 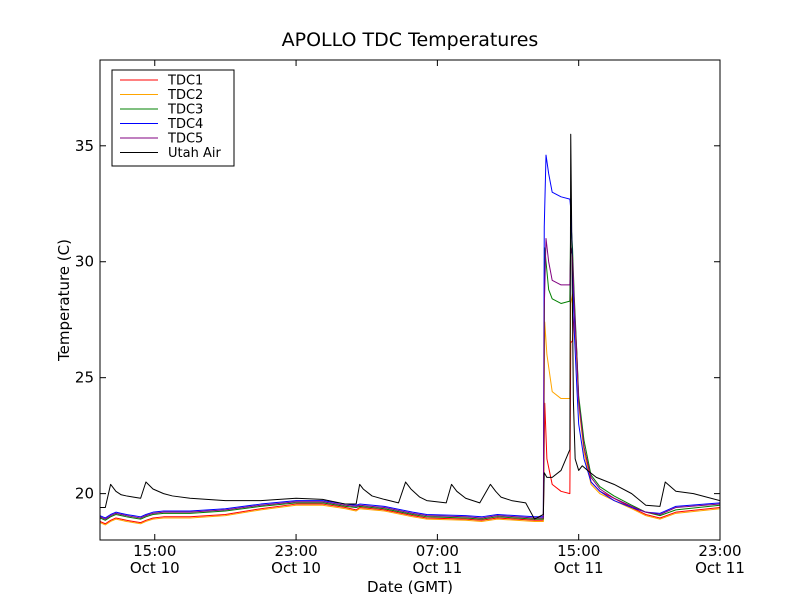 What do you see at coordinates (185, 95) in the screenshot?
I see `legend-label-tdc2: TDC2` at bounding box center [185, 95].